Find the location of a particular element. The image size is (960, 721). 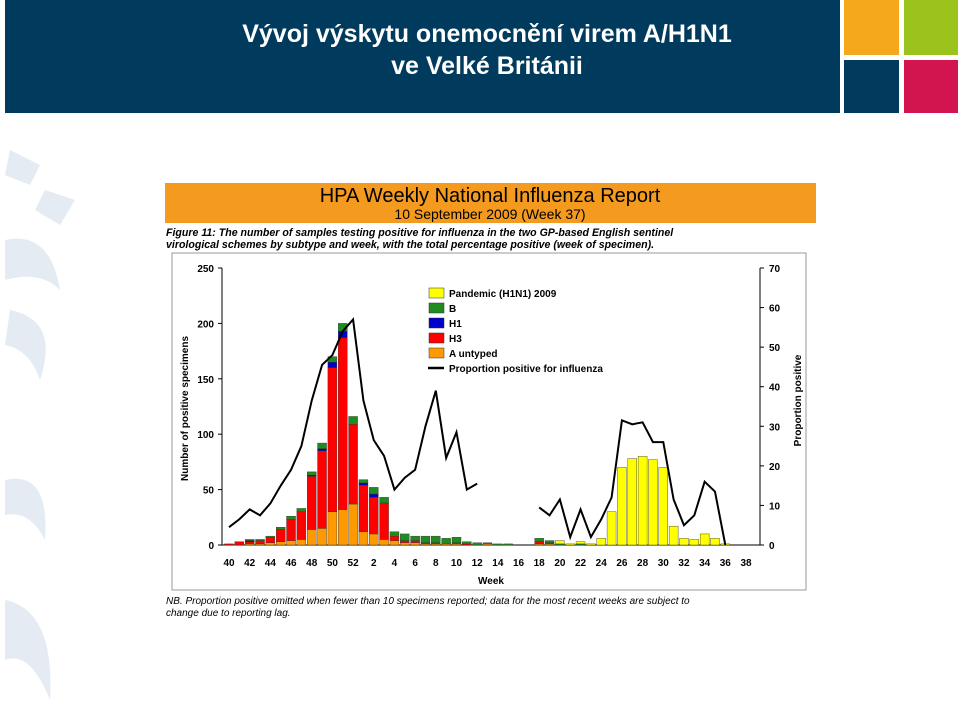

y-tick-label: 200 is located at coordinates (205, 324).